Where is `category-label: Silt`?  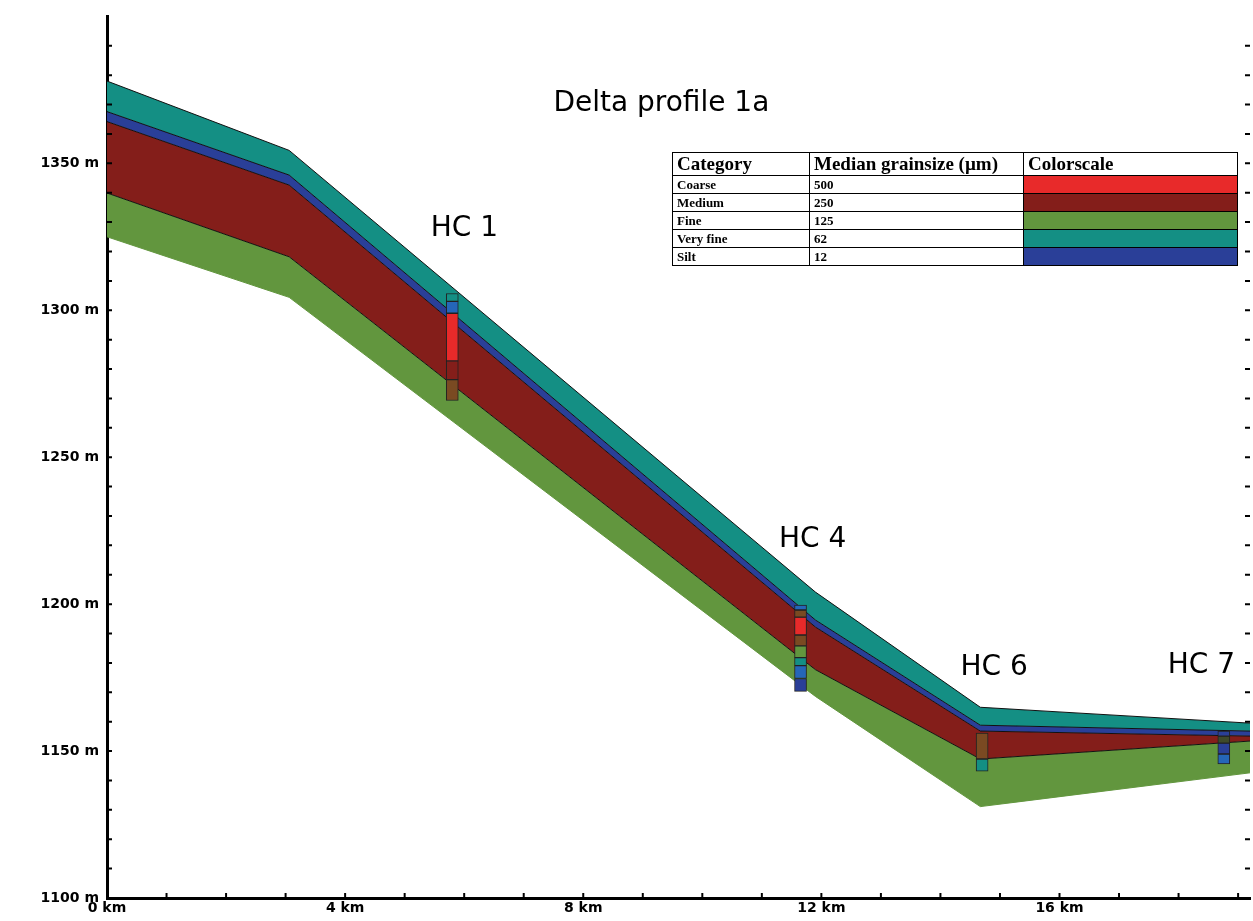
category-label: Silt is located at coordinates (741, 256).